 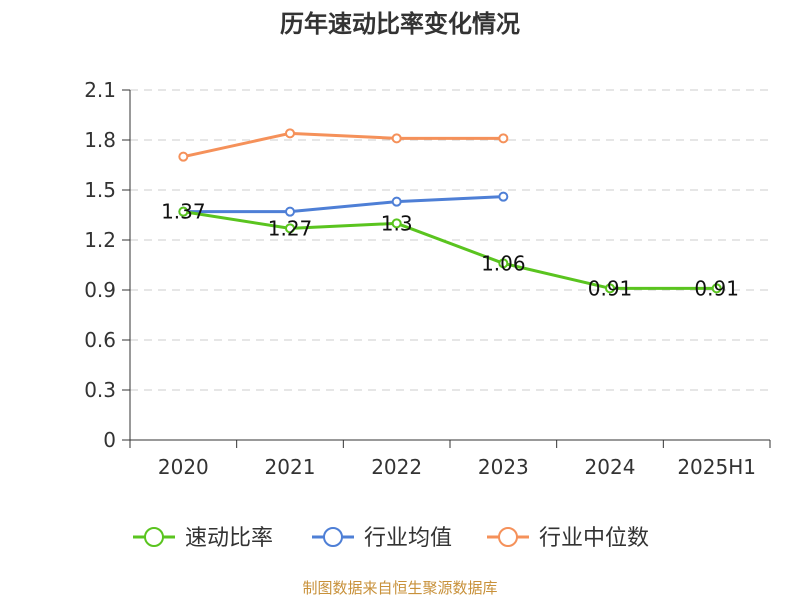 I want to click on x-tick-label: 2022, so click(x=396, y=467).